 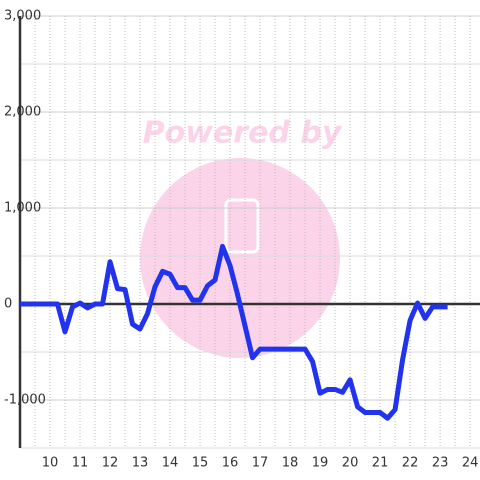 I want to click on x-tick-label: 14, so click(x=170, y=463).